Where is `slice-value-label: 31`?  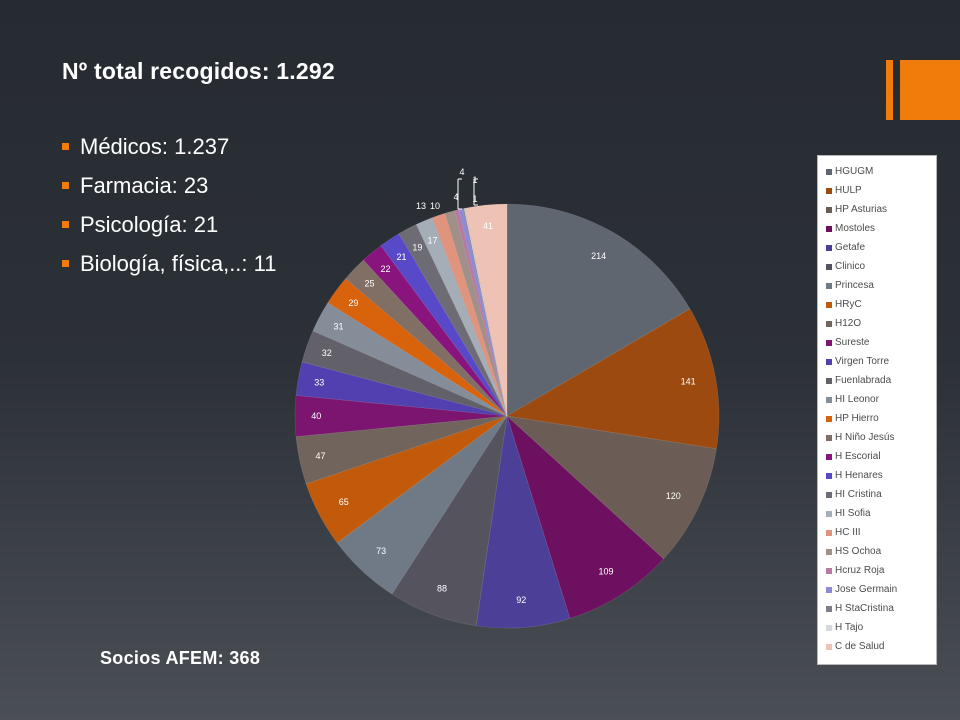 slice-value-label: 31 is located at coordinates (338, 326).